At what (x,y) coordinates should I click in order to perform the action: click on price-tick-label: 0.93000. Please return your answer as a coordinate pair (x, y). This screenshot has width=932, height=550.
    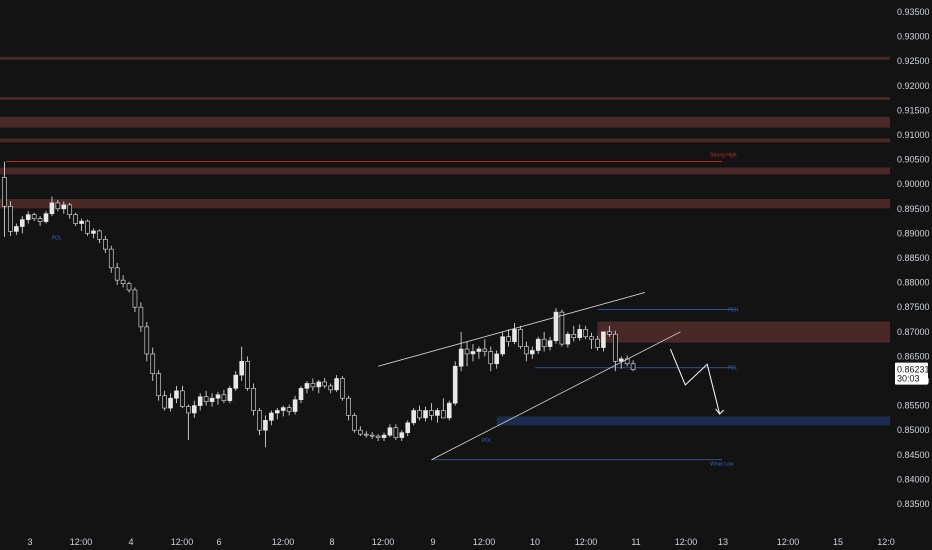
    Looking at the image, I should click on (913, 37).